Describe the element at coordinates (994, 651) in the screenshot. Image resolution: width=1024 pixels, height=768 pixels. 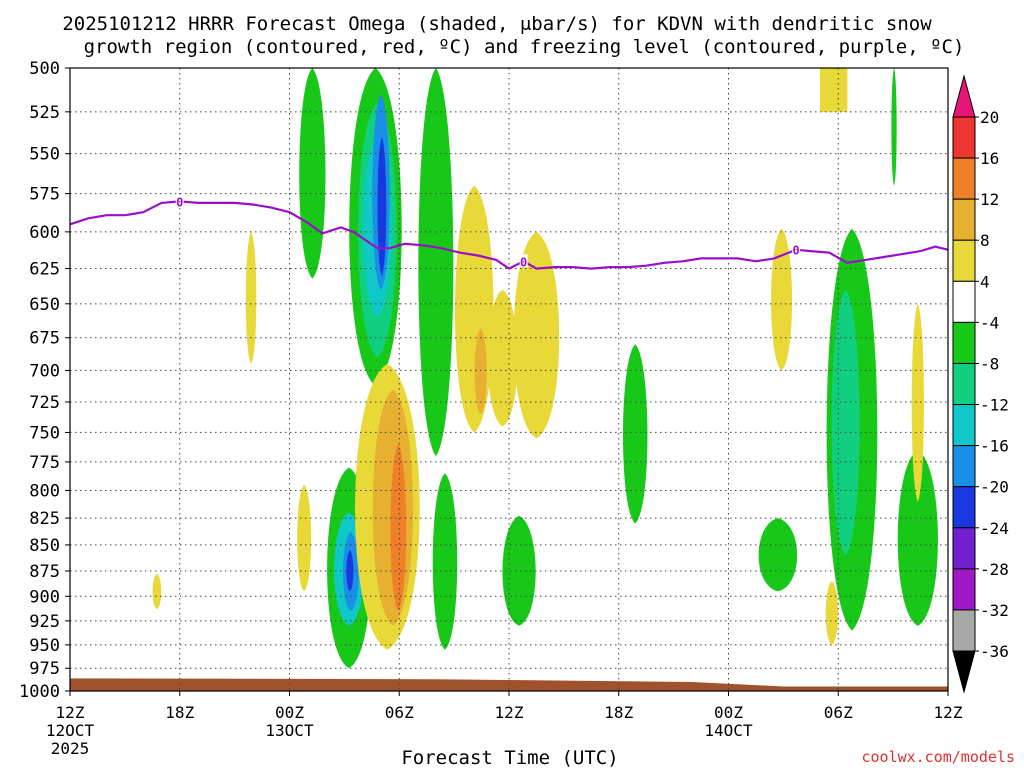
I see `colorbar-label: -36` at that location.